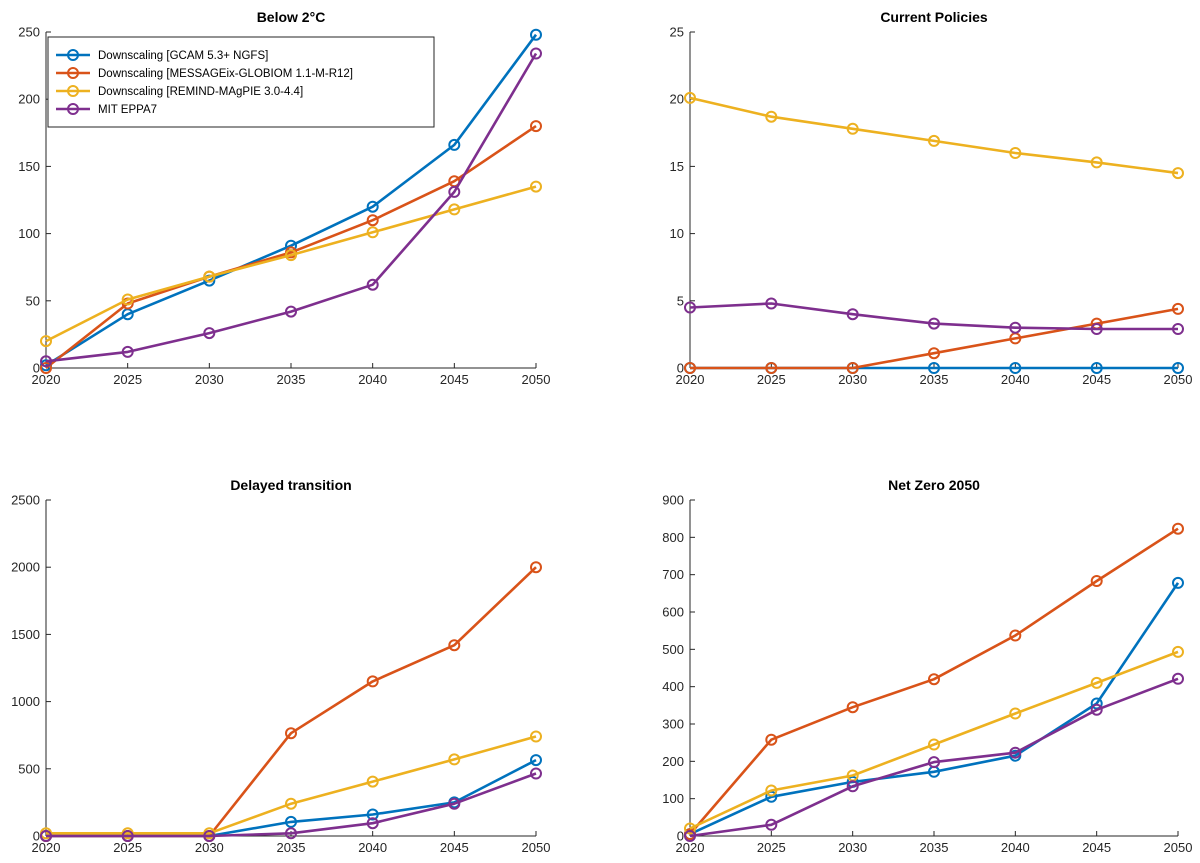  I want to click on y-tick-label: 150, so click(29, 166).